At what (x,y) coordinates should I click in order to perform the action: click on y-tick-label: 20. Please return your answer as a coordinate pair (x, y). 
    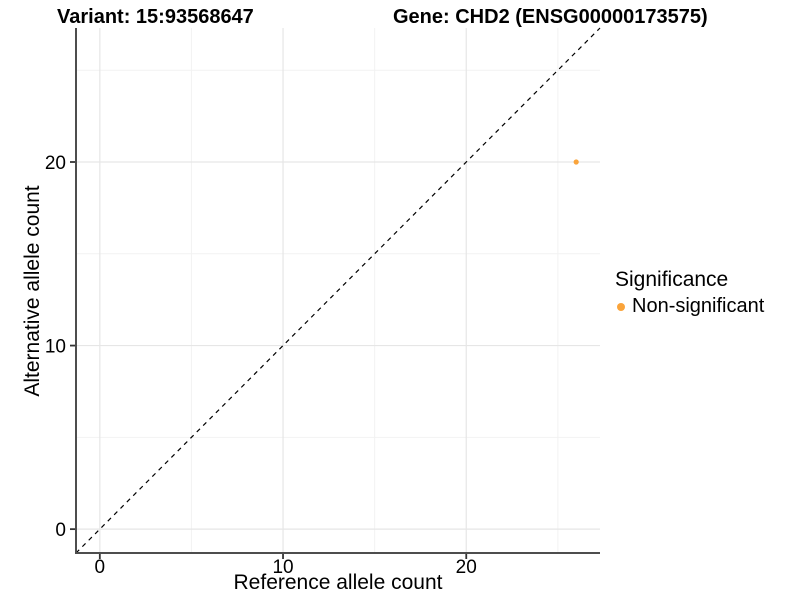
    Looking at the image, I should click on (55, 163).